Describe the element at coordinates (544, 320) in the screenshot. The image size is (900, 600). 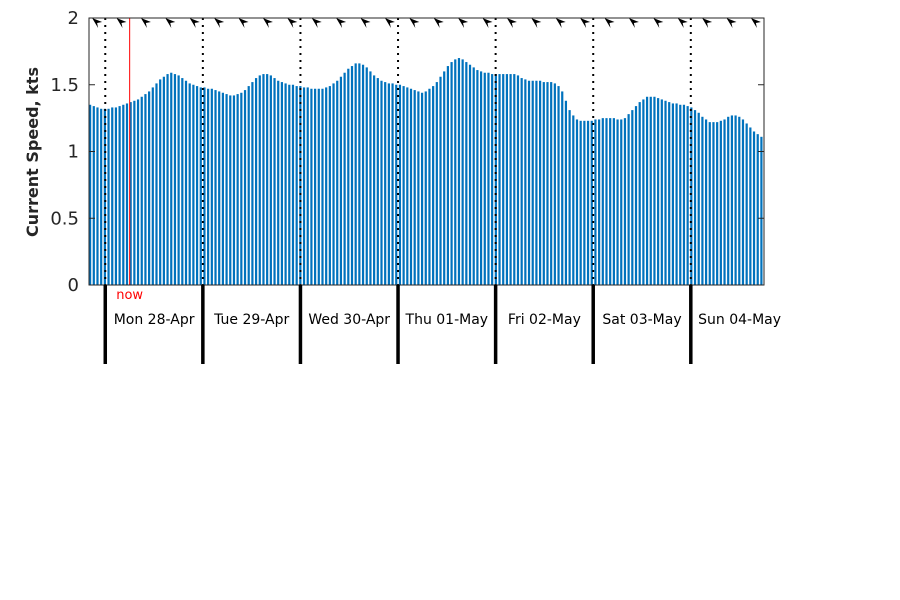
I see `day-label: Fri 02-May` at that location.